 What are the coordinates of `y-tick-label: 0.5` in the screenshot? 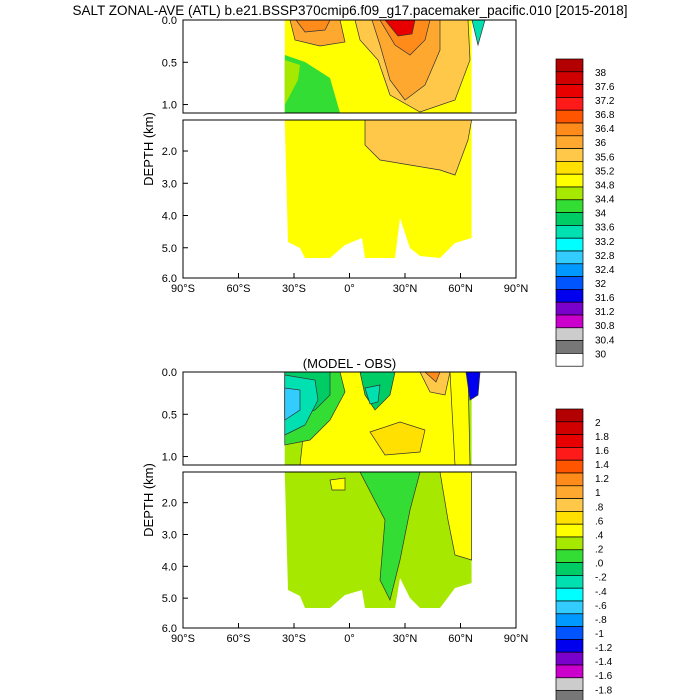 It's located at (169, 63).